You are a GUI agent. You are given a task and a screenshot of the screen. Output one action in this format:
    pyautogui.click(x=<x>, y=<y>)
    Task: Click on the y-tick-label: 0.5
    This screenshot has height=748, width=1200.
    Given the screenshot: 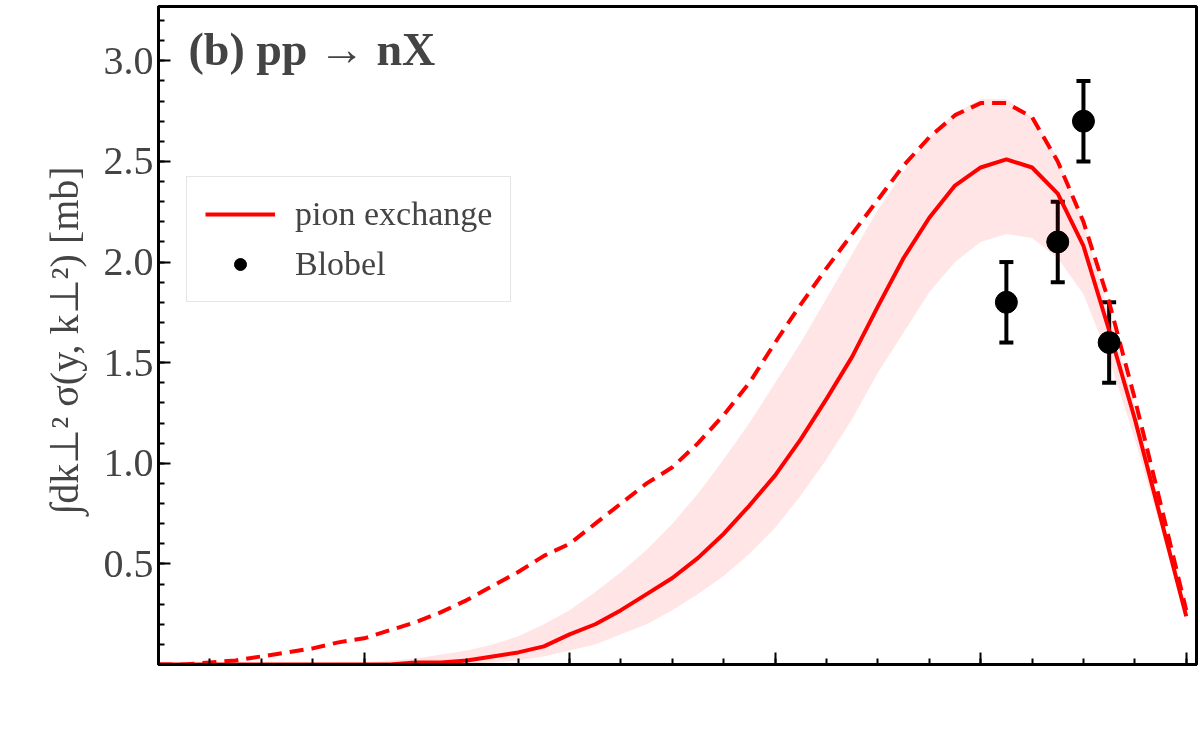 What is the action you would take?
    pyautogui.click(x=128, y=563)
    